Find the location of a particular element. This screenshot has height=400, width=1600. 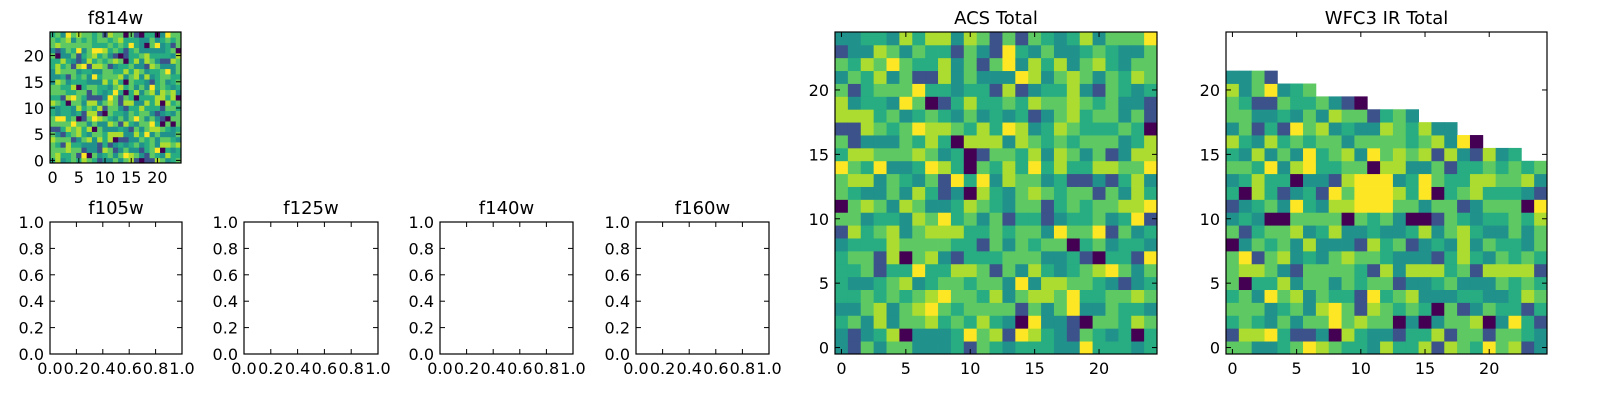

x-tick-label: 5 is located at coordinates (1297, 368).